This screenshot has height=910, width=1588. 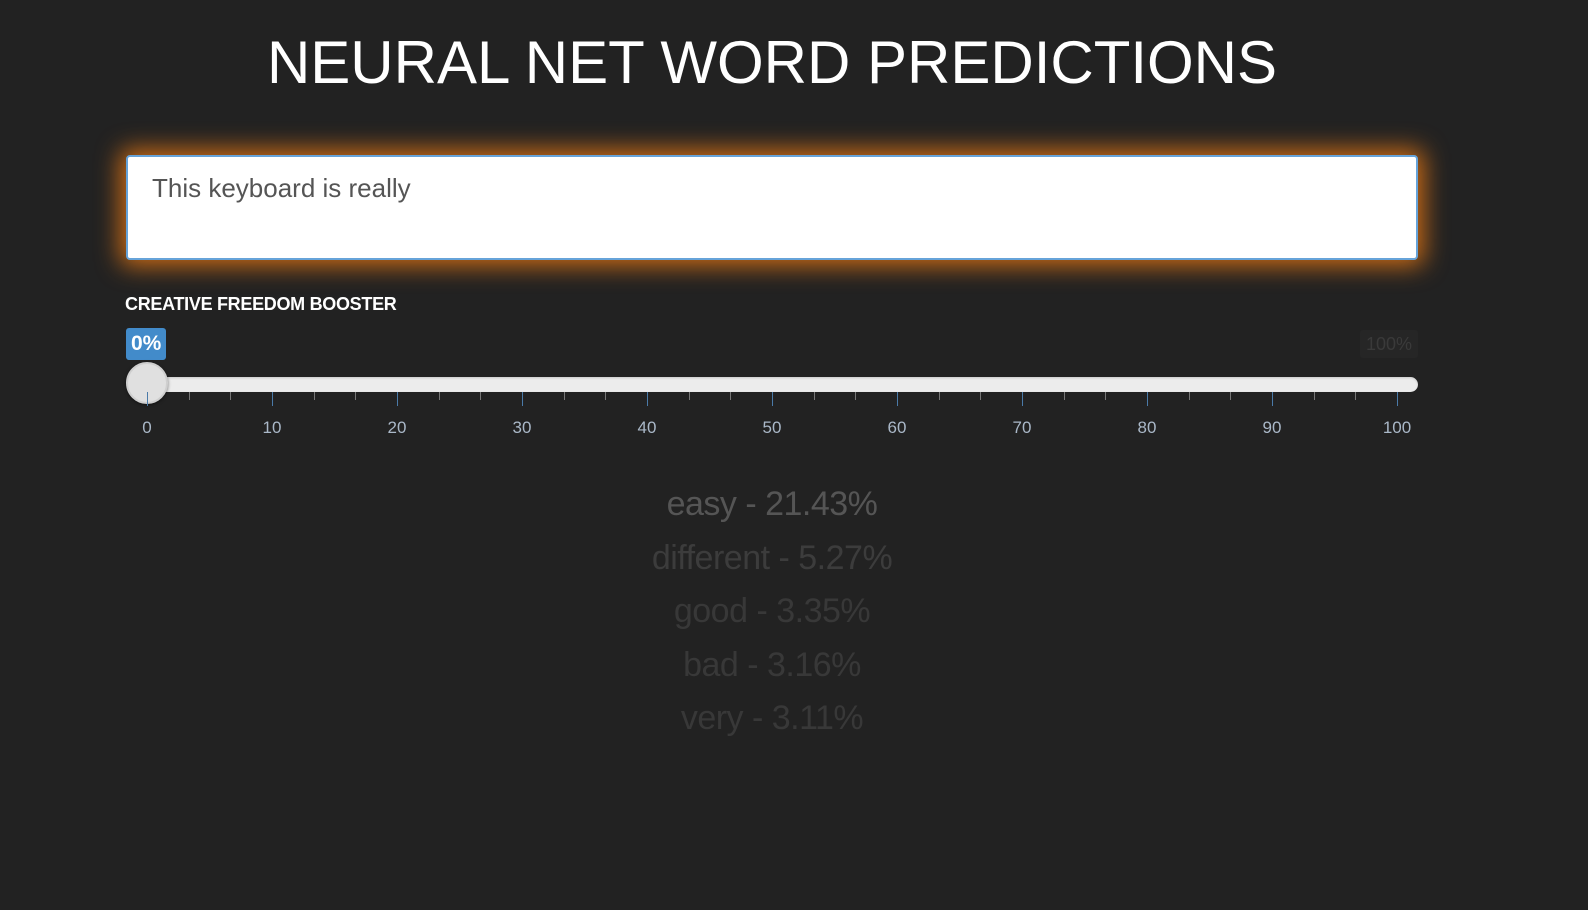 I want to click on text-input, so click(x=772, y=207).